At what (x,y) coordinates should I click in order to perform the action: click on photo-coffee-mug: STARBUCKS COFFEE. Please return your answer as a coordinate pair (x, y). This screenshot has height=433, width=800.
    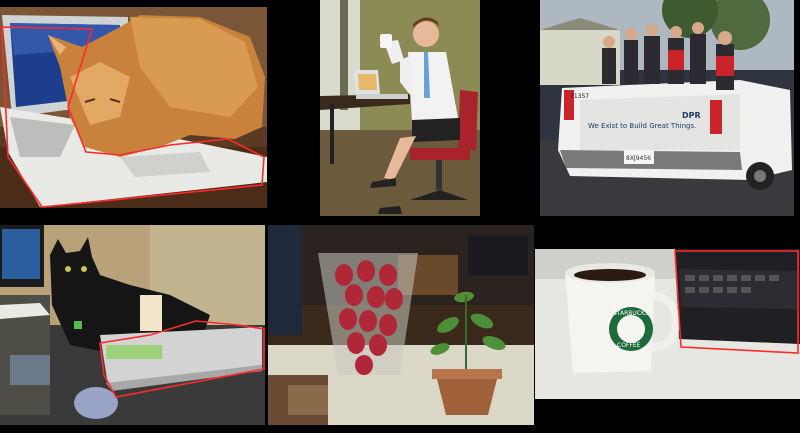
    Looking at the image, I should click on (667, 324).